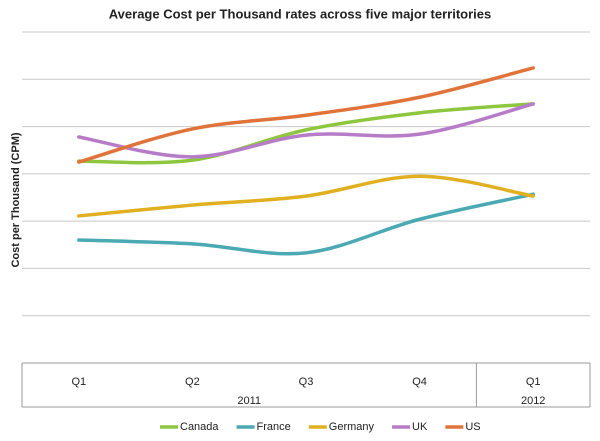 The width and height of the screenshot is (600, 441). Describe the element at coordinates (274, 427) in the screenshot. I see `legend-label: France` at that location.